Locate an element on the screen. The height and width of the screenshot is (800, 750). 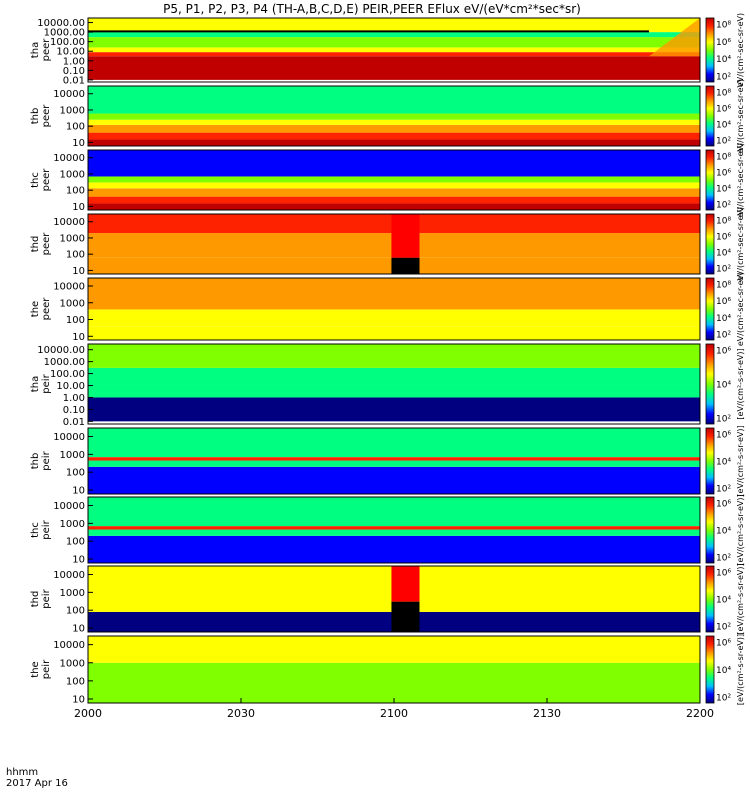
x-tick-label: 2100 is located at coordinates (394, 713).